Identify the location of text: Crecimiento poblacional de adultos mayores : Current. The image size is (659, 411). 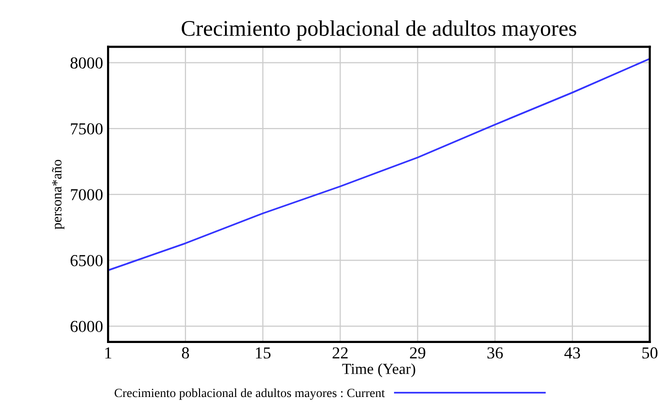
(249, 394).